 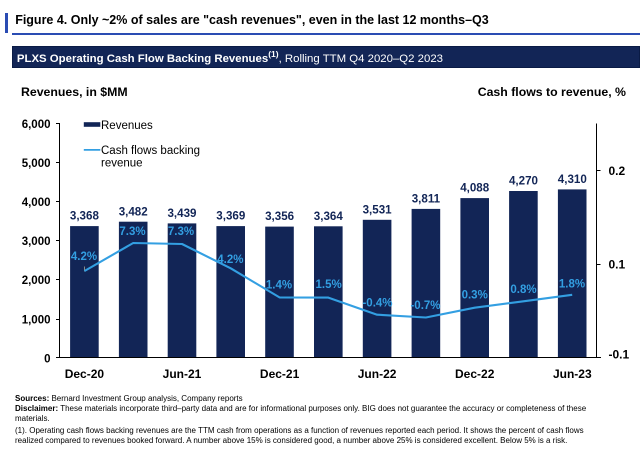 What do you see at coordinates (182, 213) in the screenshot?
I see `svg-text: 3,439` at bounding box center [182, 213].